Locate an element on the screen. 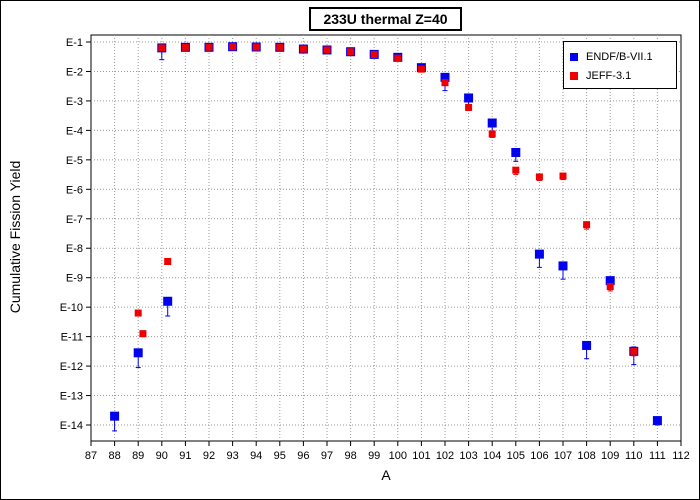 The height and width of the screenshot is (500, 700). x-tick-label: 102 is located at coordinates (445, 456).